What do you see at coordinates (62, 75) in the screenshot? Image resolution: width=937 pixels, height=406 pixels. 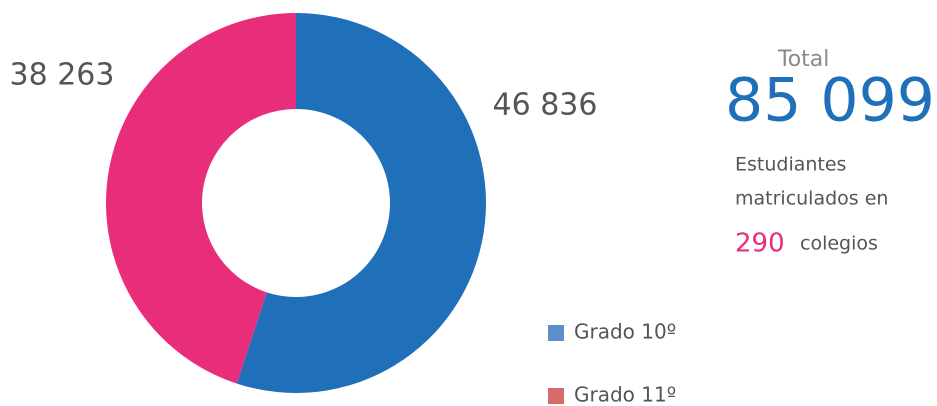 I see `value-label: 38 263` at bounding box center [62, 75].